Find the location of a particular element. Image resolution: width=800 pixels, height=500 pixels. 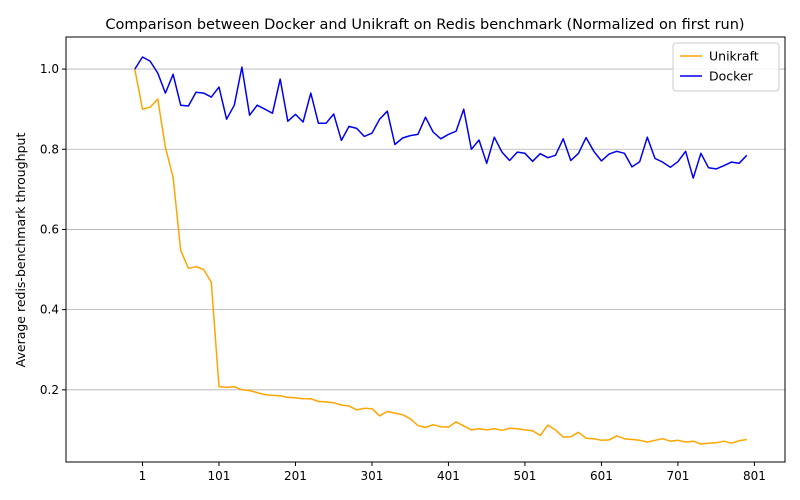

y-tick-label: 0.4 is located at coordinates (49, 310).